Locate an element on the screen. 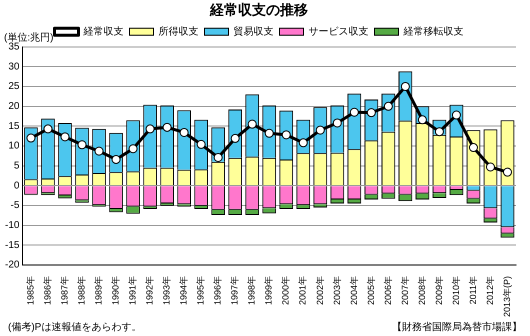  y-tick-label: 10 is located at coordinates (14, 146).